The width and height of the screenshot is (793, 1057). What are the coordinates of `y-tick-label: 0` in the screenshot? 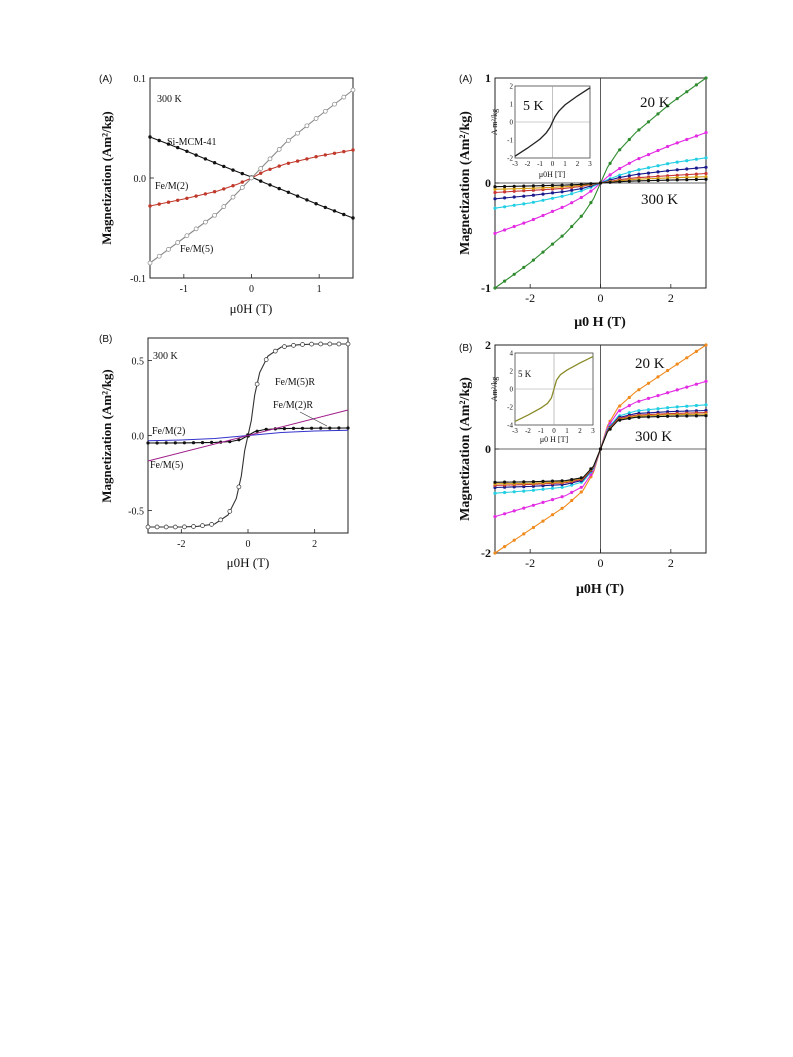 It's located at (488, 449).